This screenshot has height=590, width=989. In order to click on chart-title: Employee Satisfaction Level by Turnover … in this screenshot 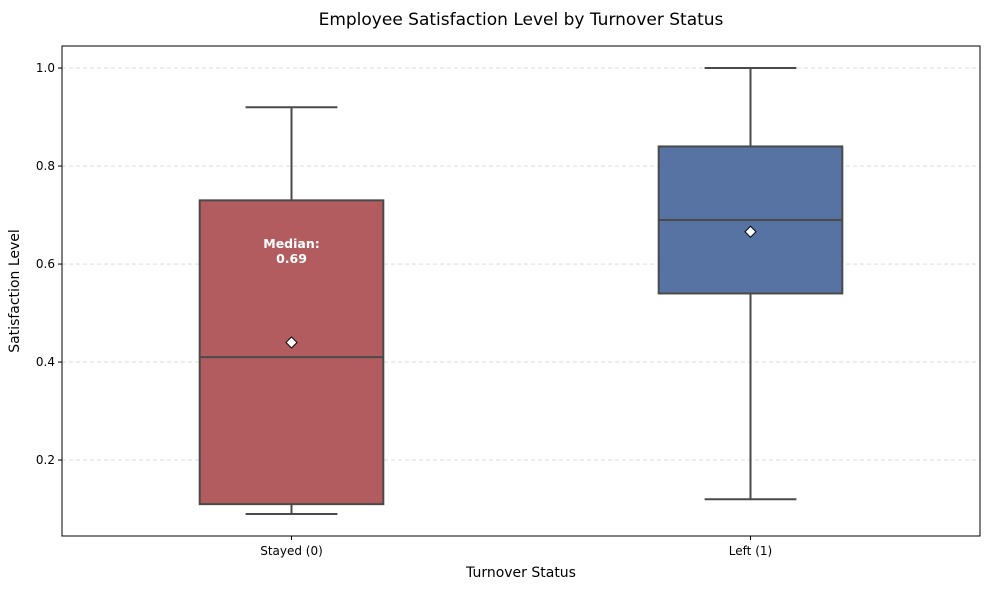, I will do `click(521, 20)`.